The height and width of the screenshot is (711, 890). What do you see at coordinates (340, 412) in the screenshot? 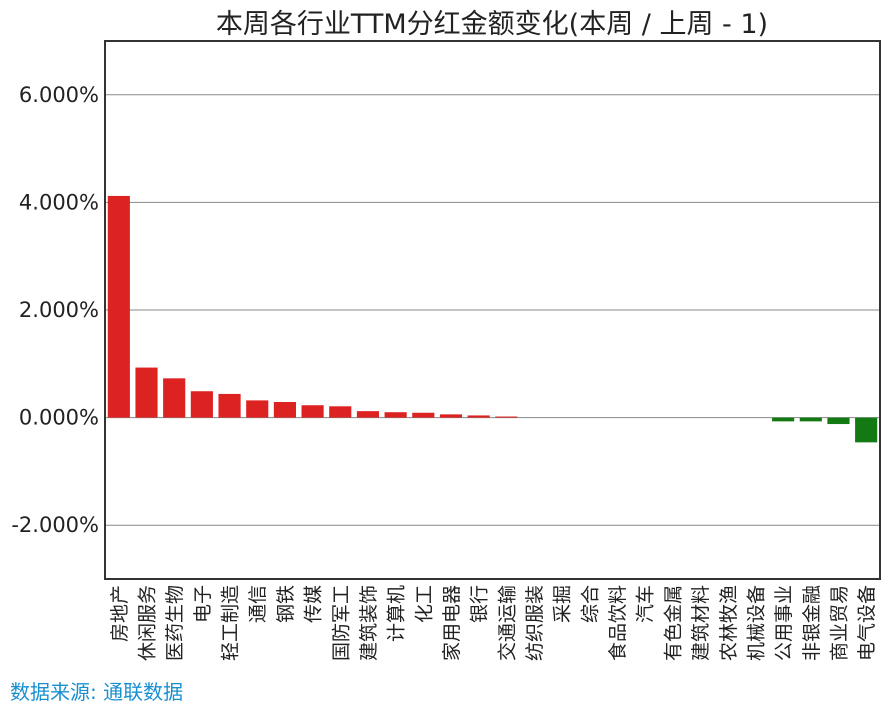
I see `bar-国防军工` at bounding box center [340, 412].